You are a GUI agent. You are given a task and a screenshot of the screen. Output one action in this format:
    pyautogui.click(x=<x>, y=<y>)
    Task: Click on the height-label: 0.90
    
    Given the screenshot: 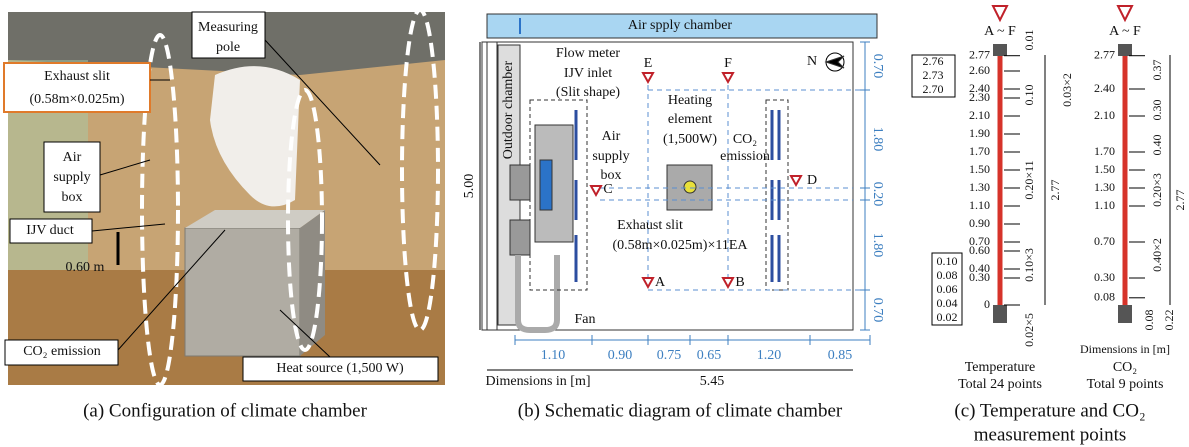 What is the action you would take?
    pyautogui.click(x=979, y=223)
    